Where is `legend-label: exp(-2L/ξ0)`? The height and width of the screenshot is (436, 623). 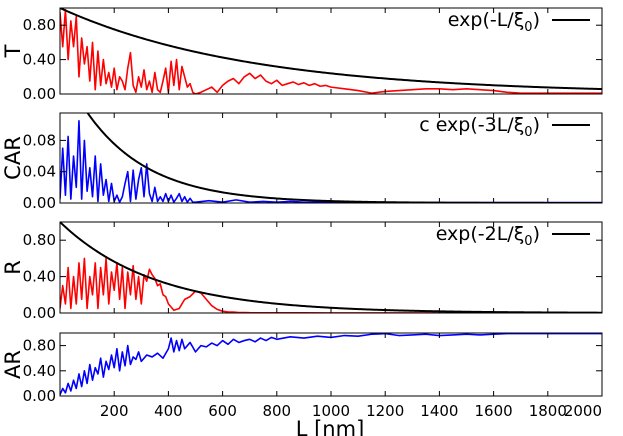
legend-label: exp(-2L/ξ0) is located at coordinates (488, 236).